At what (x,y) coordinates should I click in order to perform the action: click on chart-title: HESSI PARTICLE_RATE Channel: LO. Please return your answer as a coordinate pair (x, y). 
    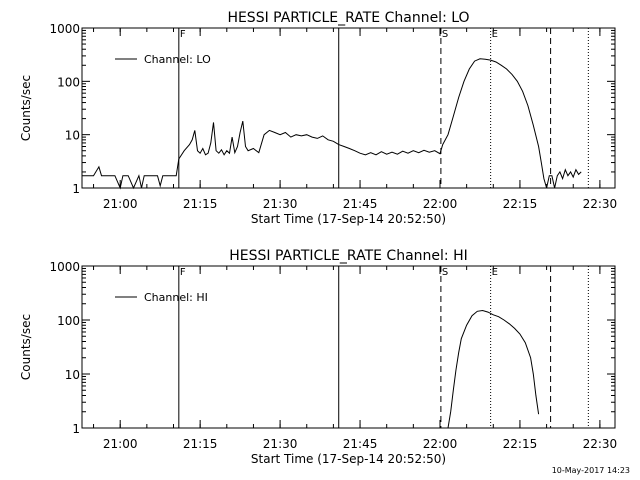
    Looking at the image, I should click on (348, 18).